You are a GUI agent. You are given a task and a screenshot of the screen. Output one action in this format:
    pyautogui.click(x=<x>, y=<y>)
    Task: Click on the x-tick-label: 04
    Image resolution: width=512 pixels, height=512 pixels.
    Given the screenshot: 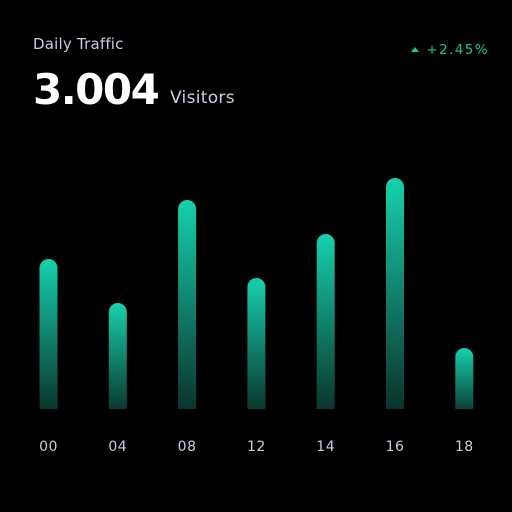 What is the action you would take?
    pyautogui.click(x=117, y=447)
    